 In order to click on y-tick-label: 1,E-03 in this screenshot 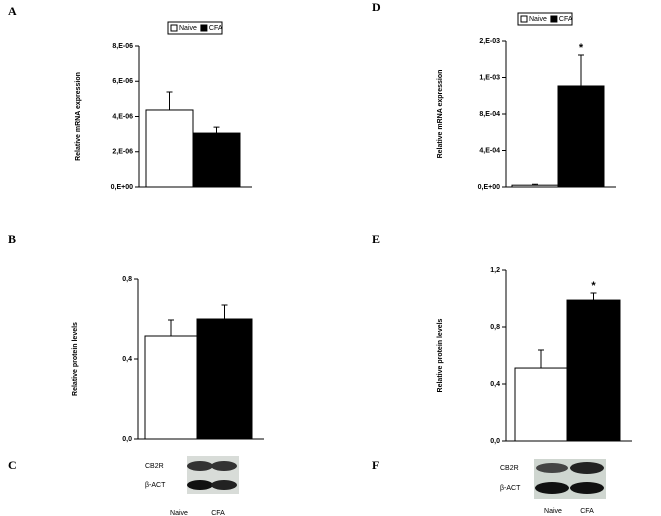, I will do `click(489, 77)`.